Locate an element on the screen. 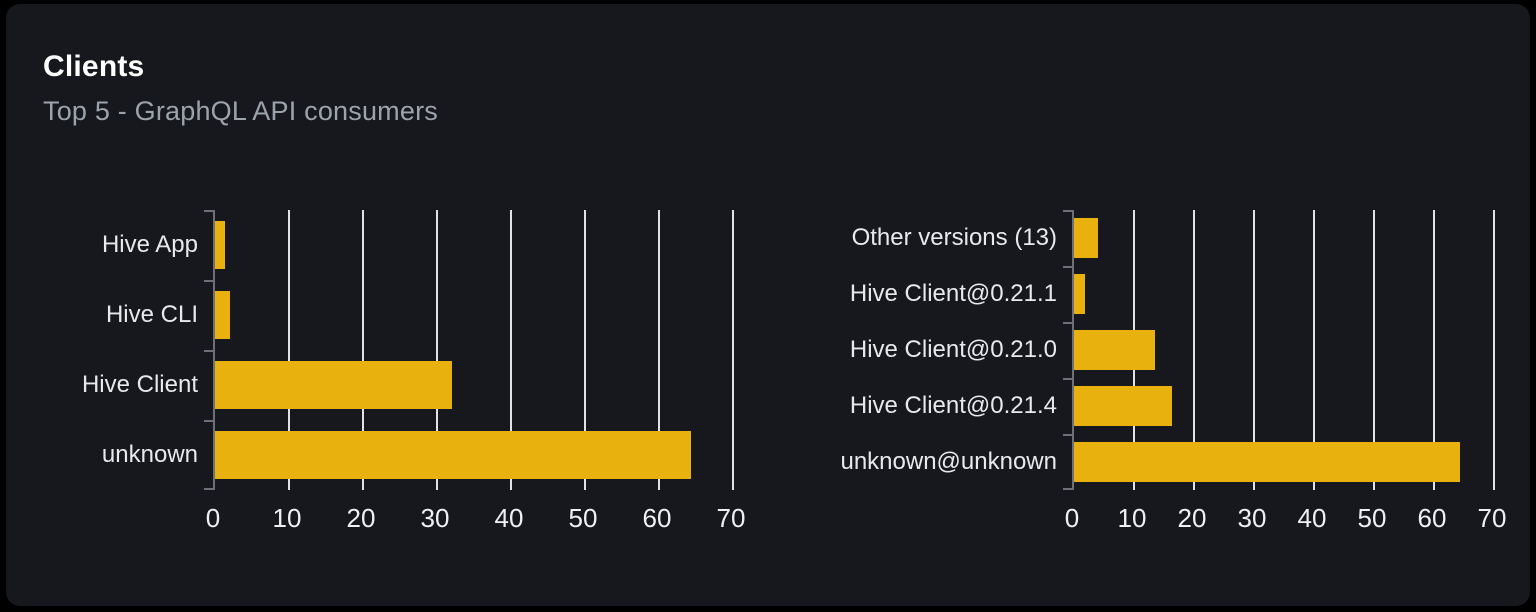 This screenshot has height=612, width=1536. y-axis-category-label: Hive Client@0.21.4 is located at coordinates (953, 405).